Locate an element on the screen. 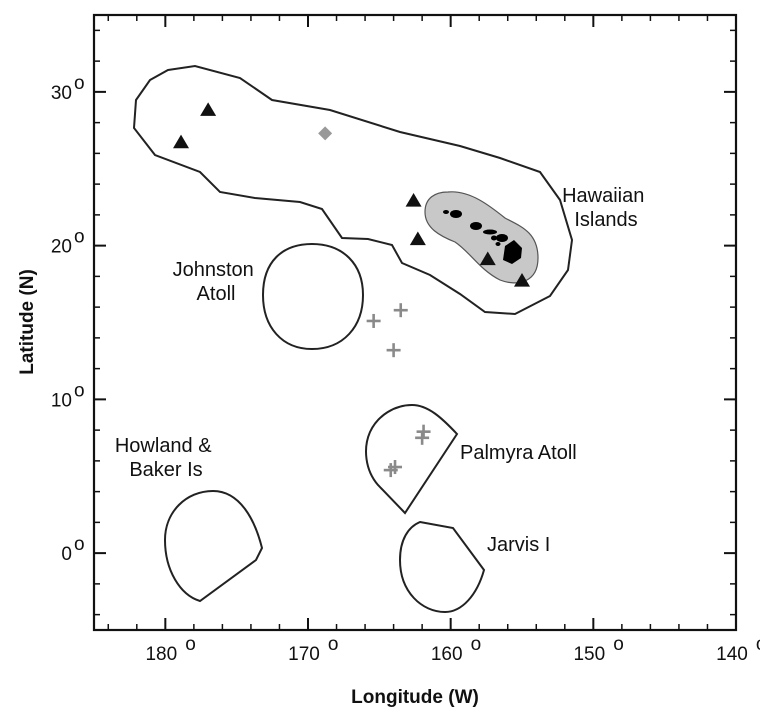 Image resolution: width=760 pixels, height=713 pixels. label-howland-line-2: Baker Is is located at coordinates (165, 470).